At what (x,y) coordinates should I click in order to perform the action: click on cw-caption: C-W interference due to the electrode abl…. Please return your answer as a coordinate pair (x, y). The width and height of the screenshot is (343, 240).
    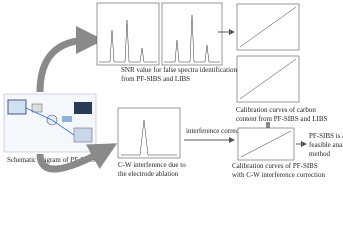
    Looking at the image, I should click on (152, 169).